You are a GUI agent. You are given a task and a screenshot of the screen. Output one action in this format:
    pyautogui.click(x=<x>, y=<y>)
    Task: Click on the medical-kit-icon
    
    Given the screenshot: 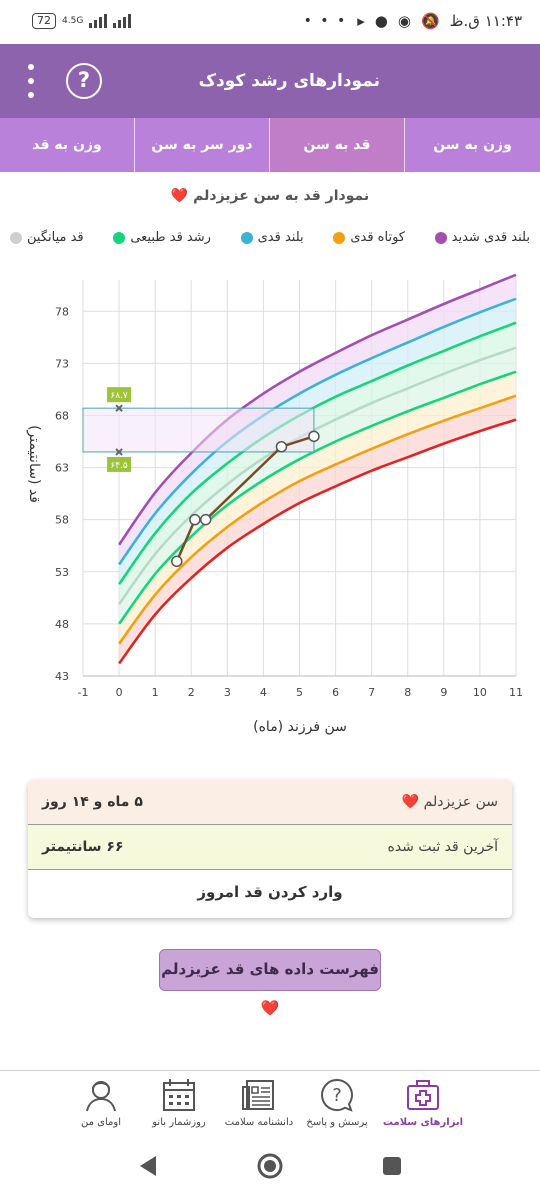 What is the action you would take?
    pyautogui.click(x=423, y=1095)
    